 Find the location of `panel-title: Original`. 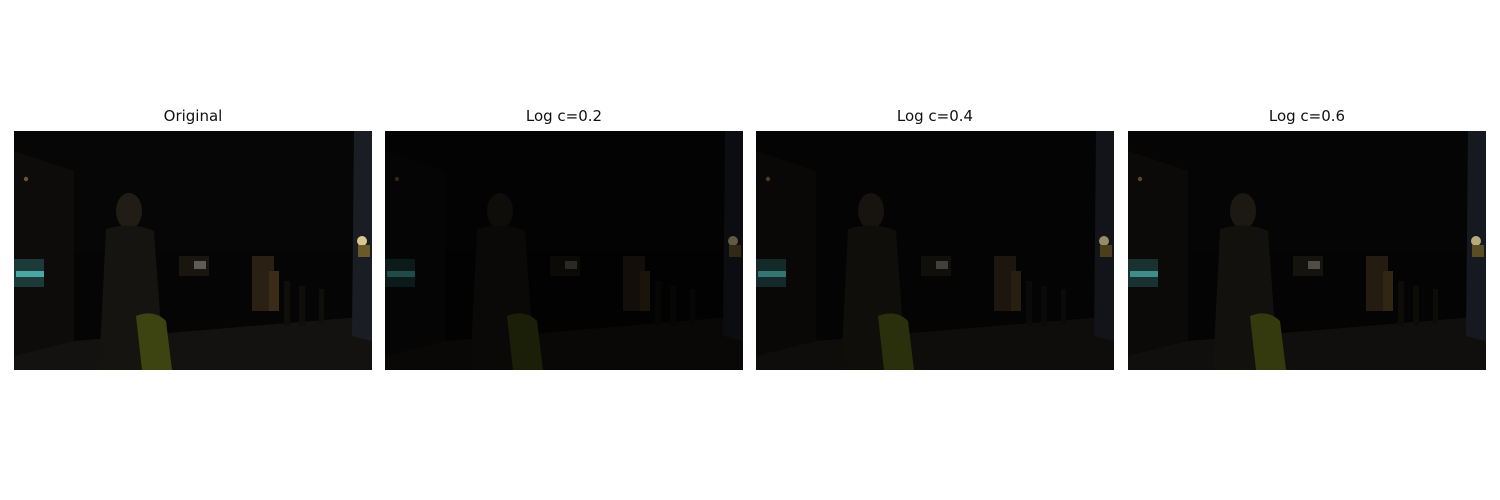

panel-title: Original is located at coordinates (193, 116).